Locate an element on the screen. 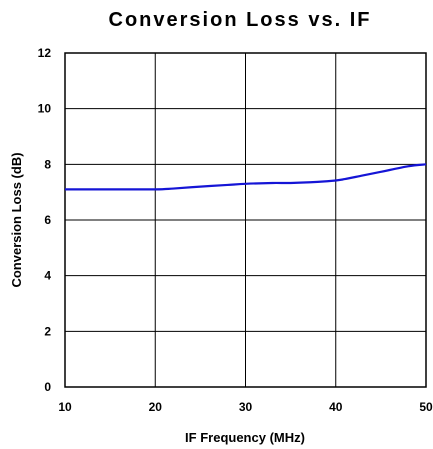 This screenshot has width=433, height=449. x-axis-label: IF Frequency (MHz) is located at coordinates (245, 437).